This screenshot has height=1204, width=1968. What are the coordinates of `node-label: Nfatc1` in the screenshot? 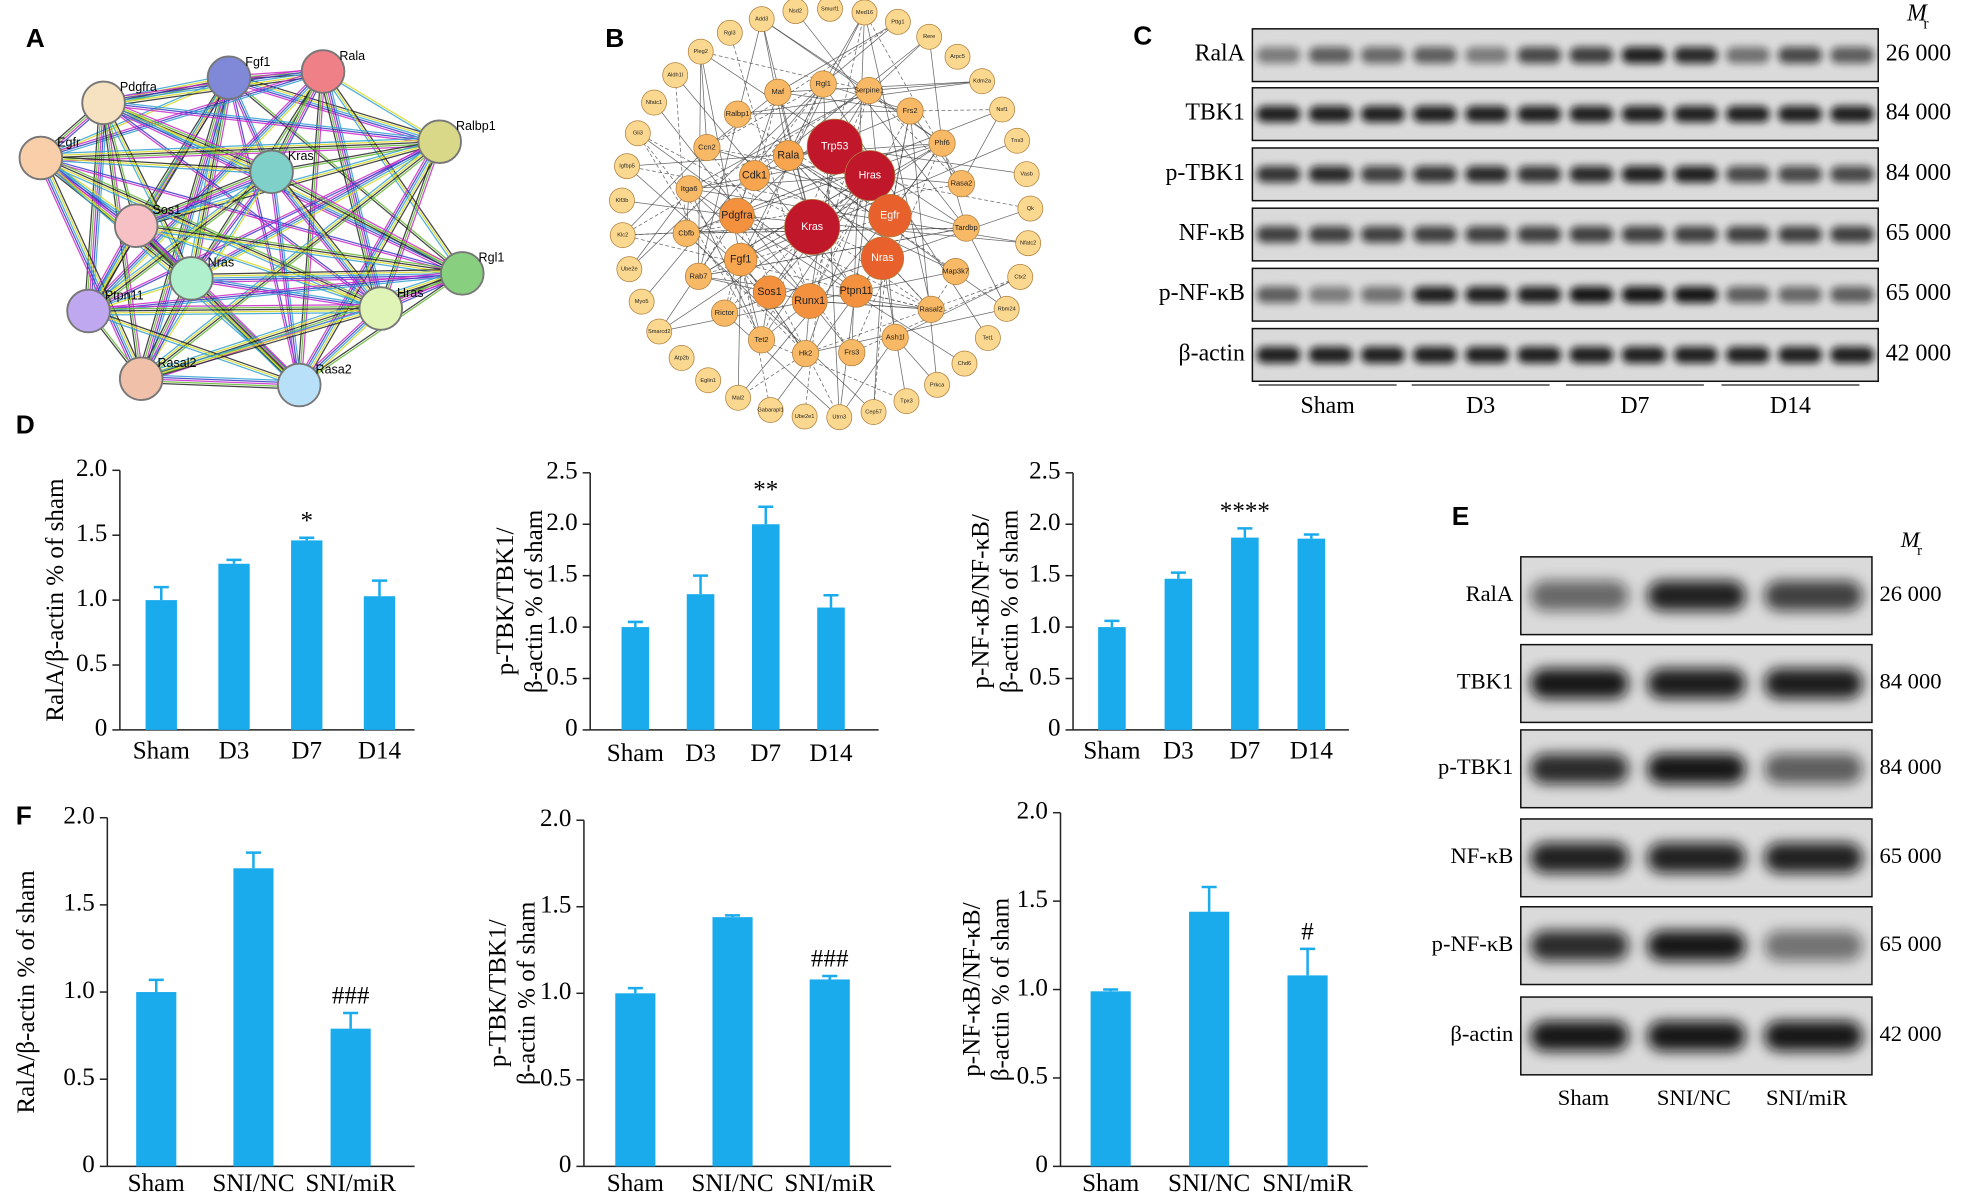 It's located at (654, 103).